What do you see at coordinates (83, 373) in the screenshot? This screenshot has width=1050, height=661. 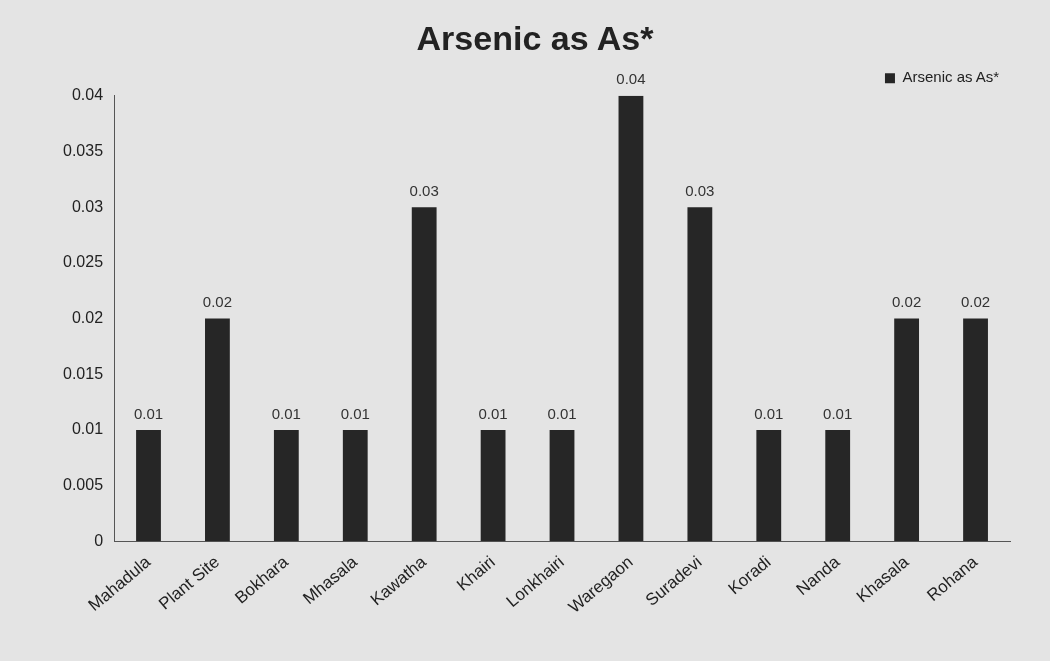 I see `y-tick-label: 0.015` at bounding box center [83, 373].